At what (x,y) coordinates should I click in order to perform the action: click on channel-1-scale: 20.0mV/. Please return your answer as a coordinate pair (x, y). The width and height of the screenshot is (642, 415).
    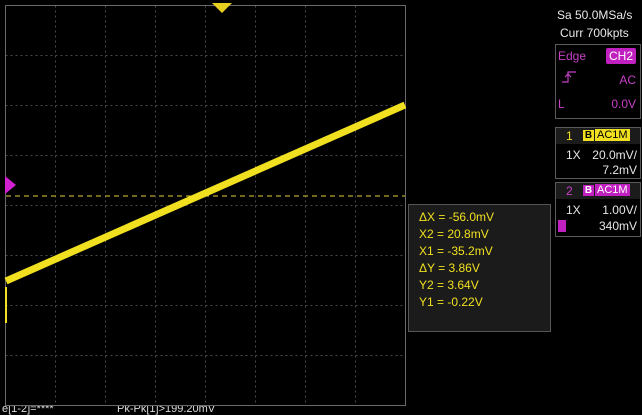
    Looking at the image, I should click on (614, 155).